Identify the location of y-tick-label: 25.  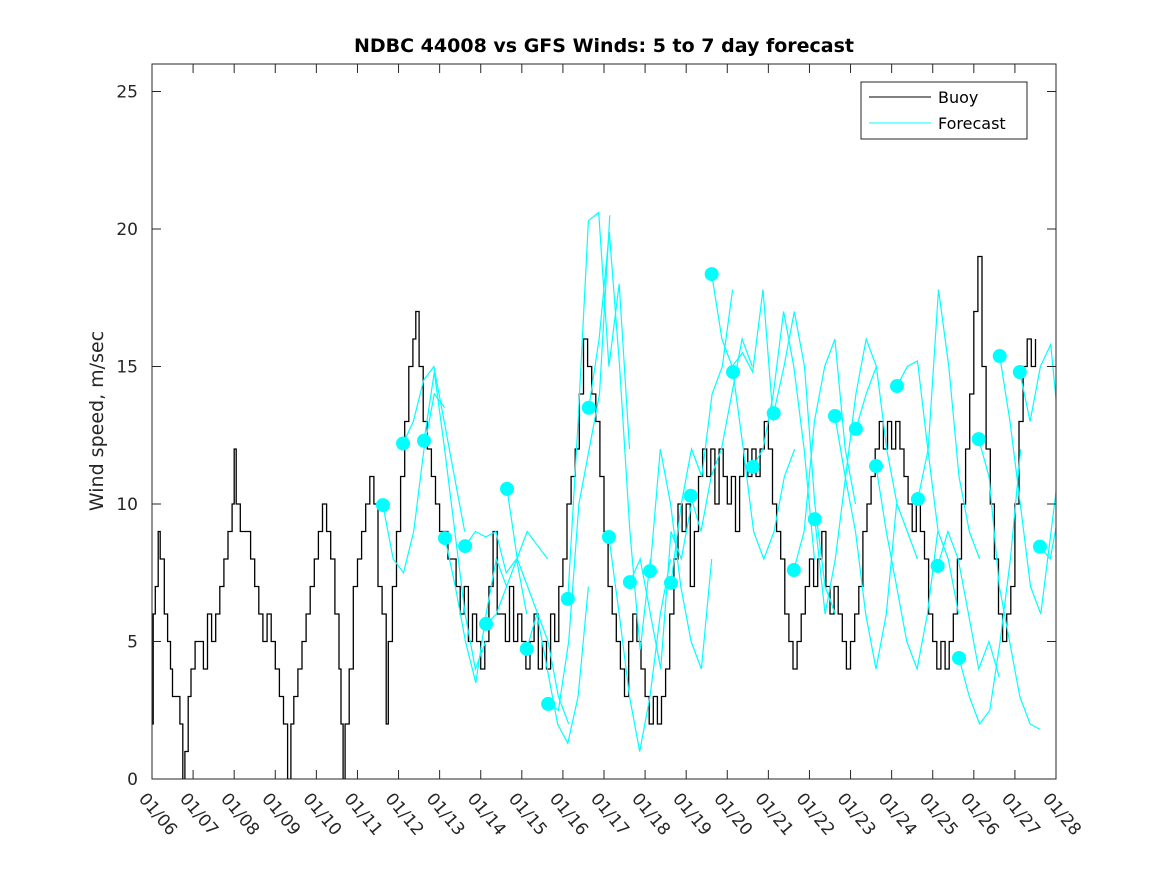
(127, 93).